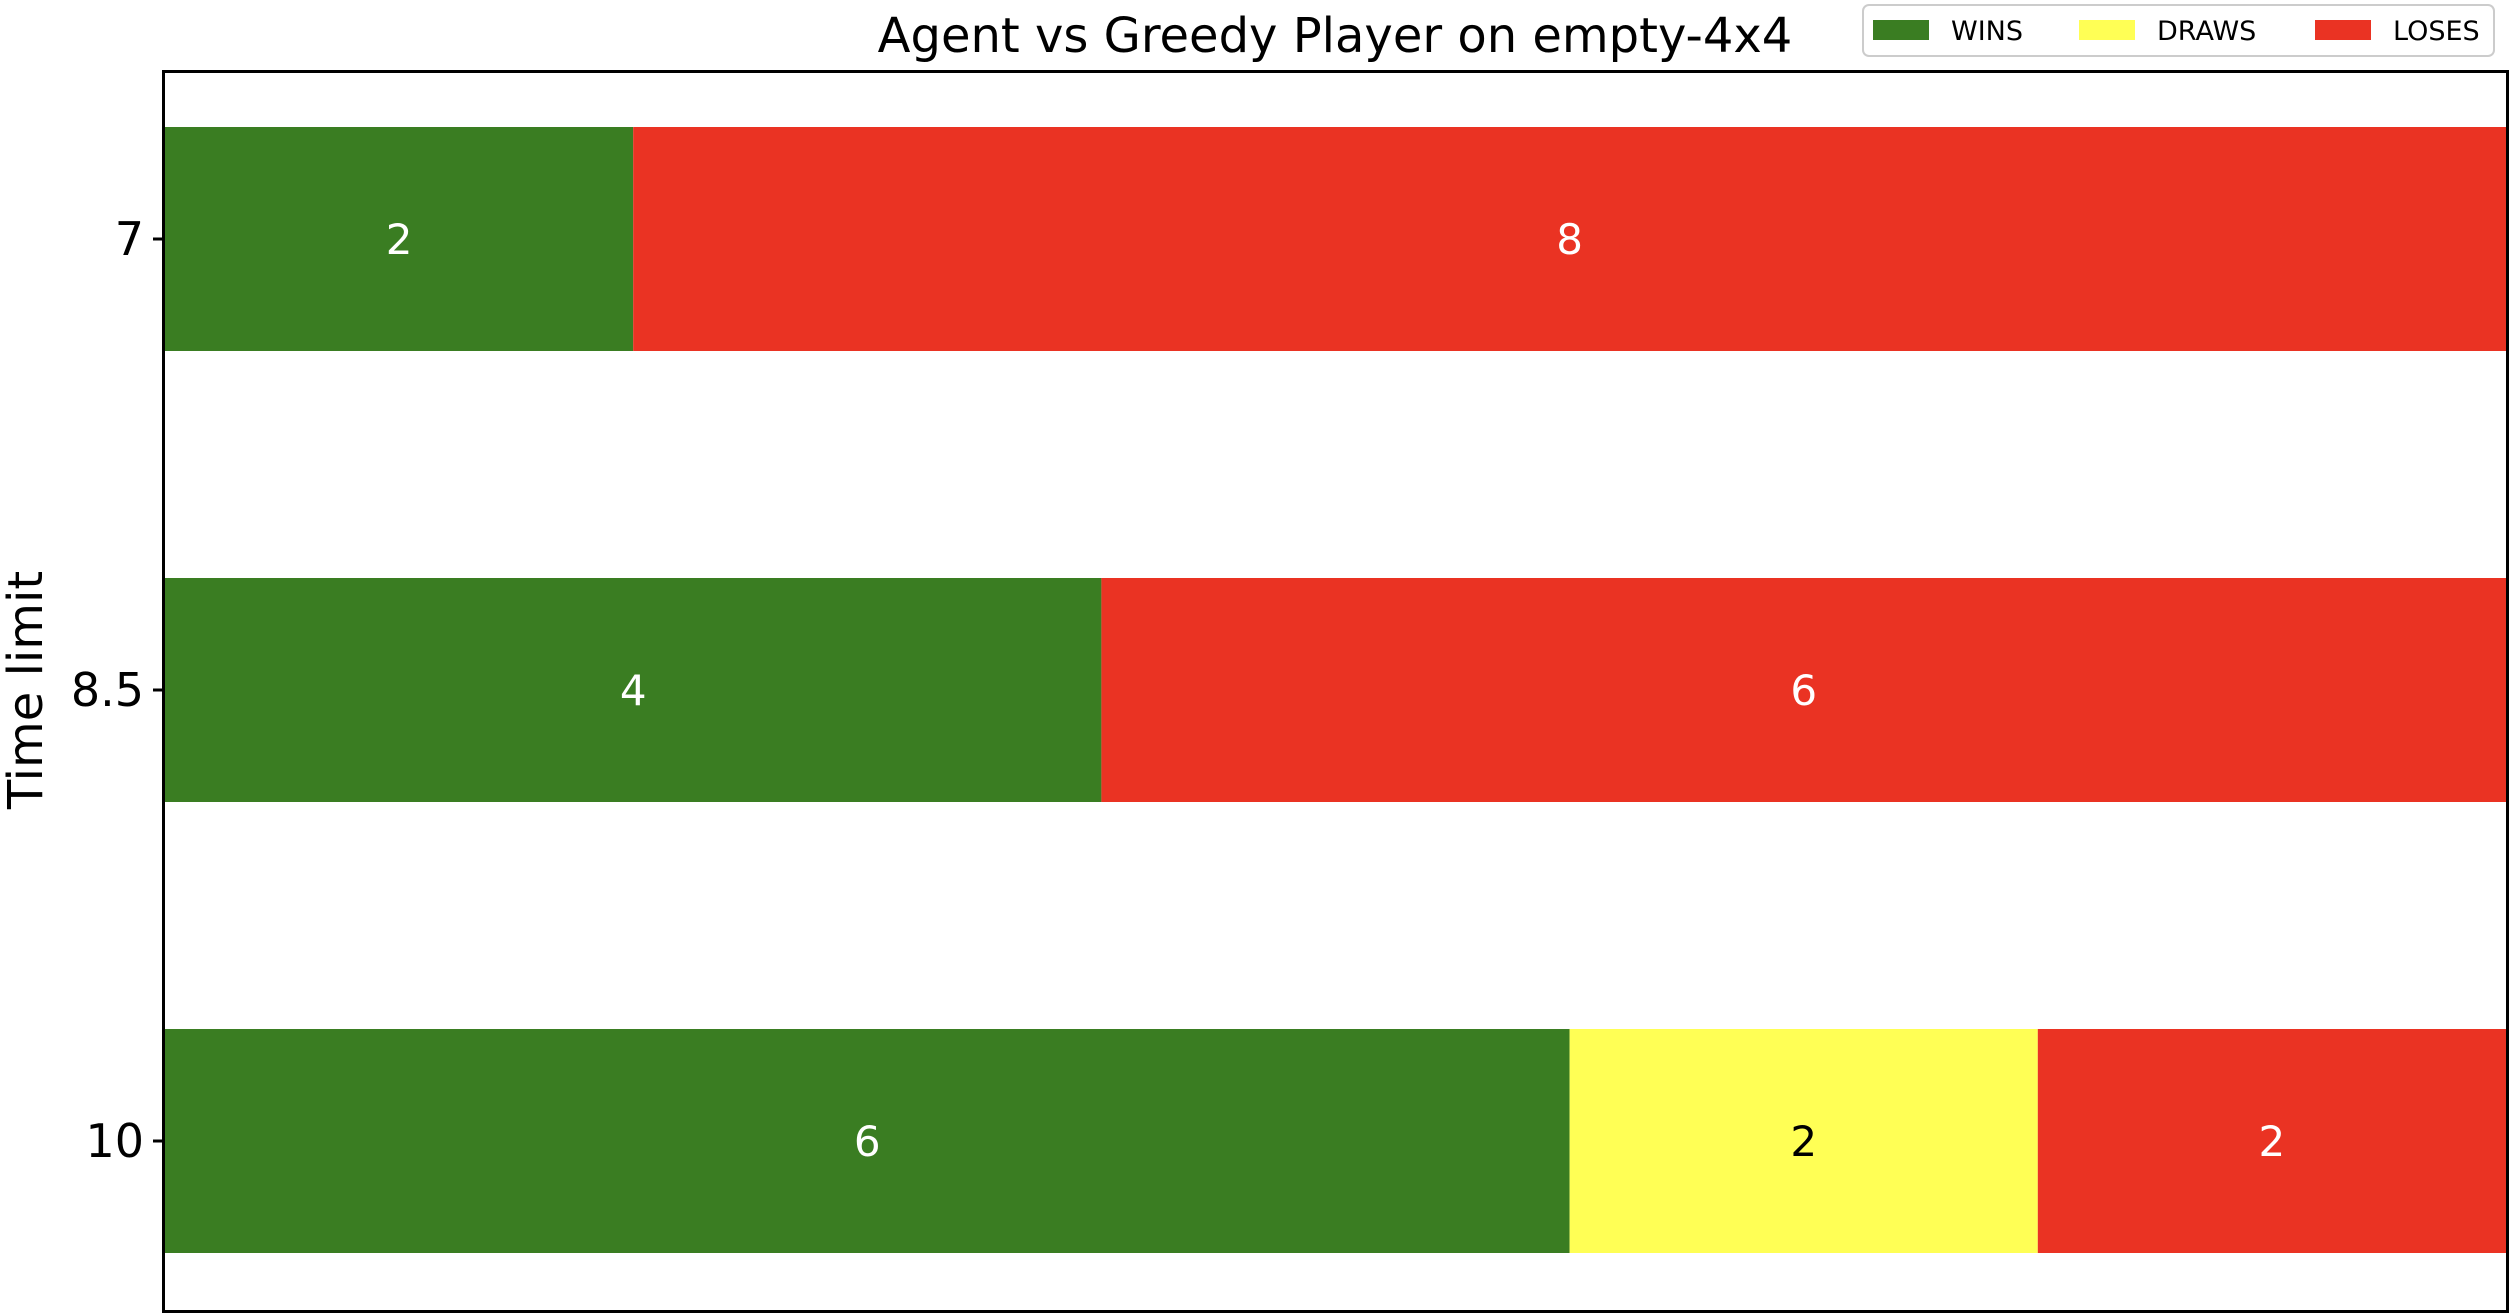  I want to click on bar-loses-8.5, so click(1803, 690).